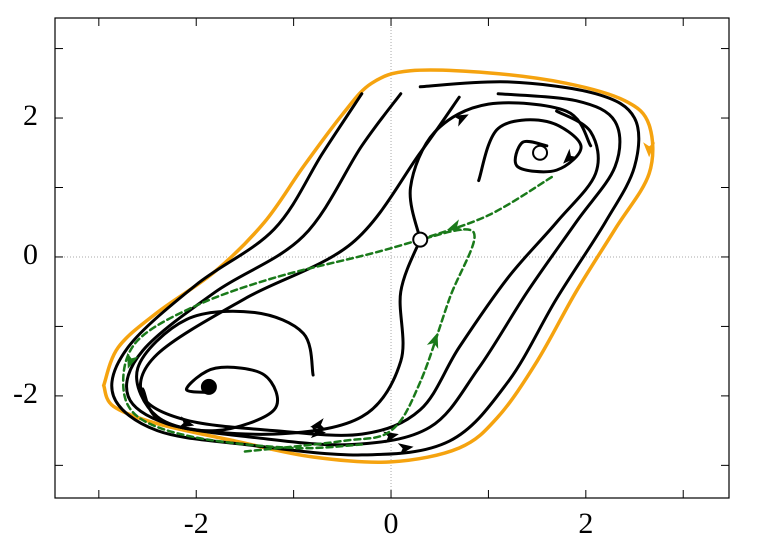  Describe the element at coordinates (25, 393) in the screenshot. I see `y-tick-label: -2` at that location.